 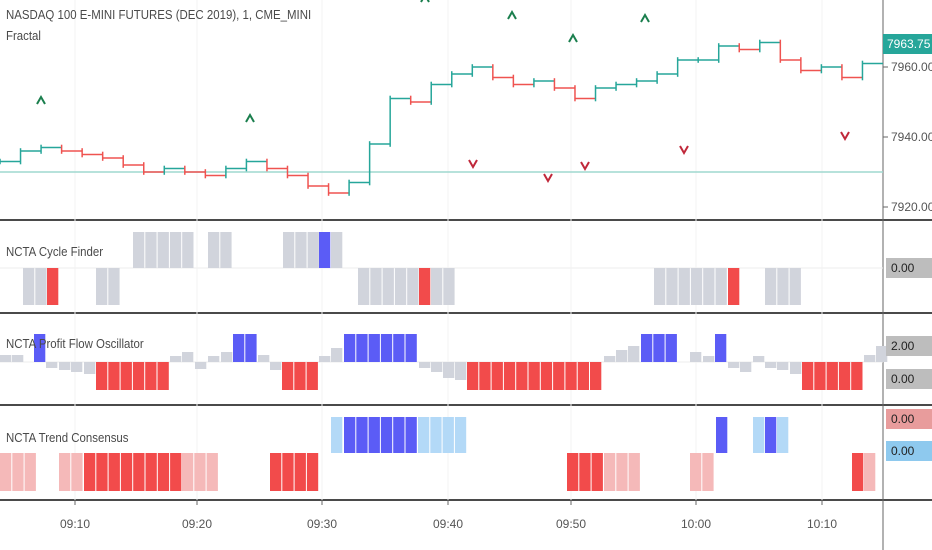 I want to click on time-axis-label: 09:30, so click(x=322, y=524).